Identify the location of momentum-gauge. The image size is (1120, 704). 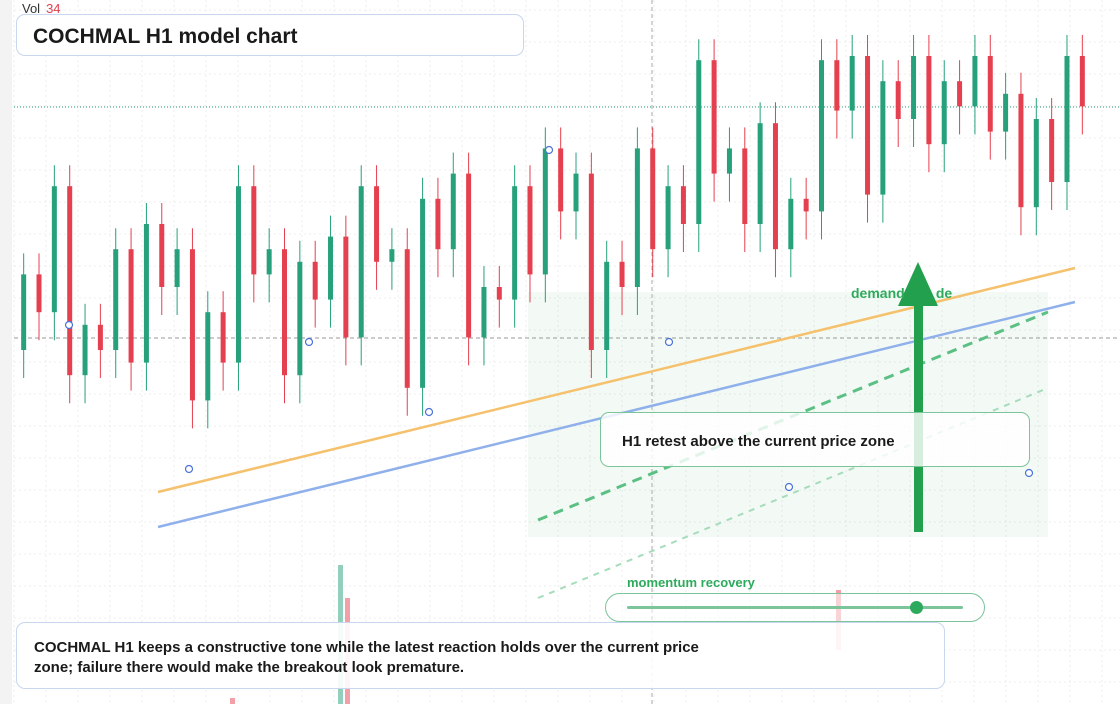
(795, 607).